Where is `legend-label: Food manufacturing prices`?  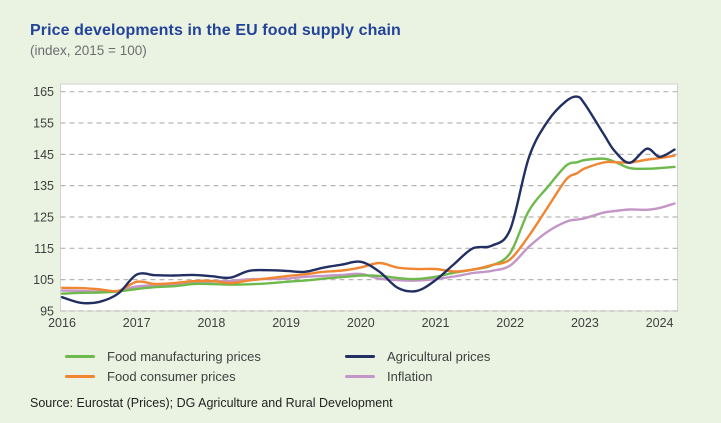 legend-label: Food manufacturing prices is located at coordinates (184, 356).